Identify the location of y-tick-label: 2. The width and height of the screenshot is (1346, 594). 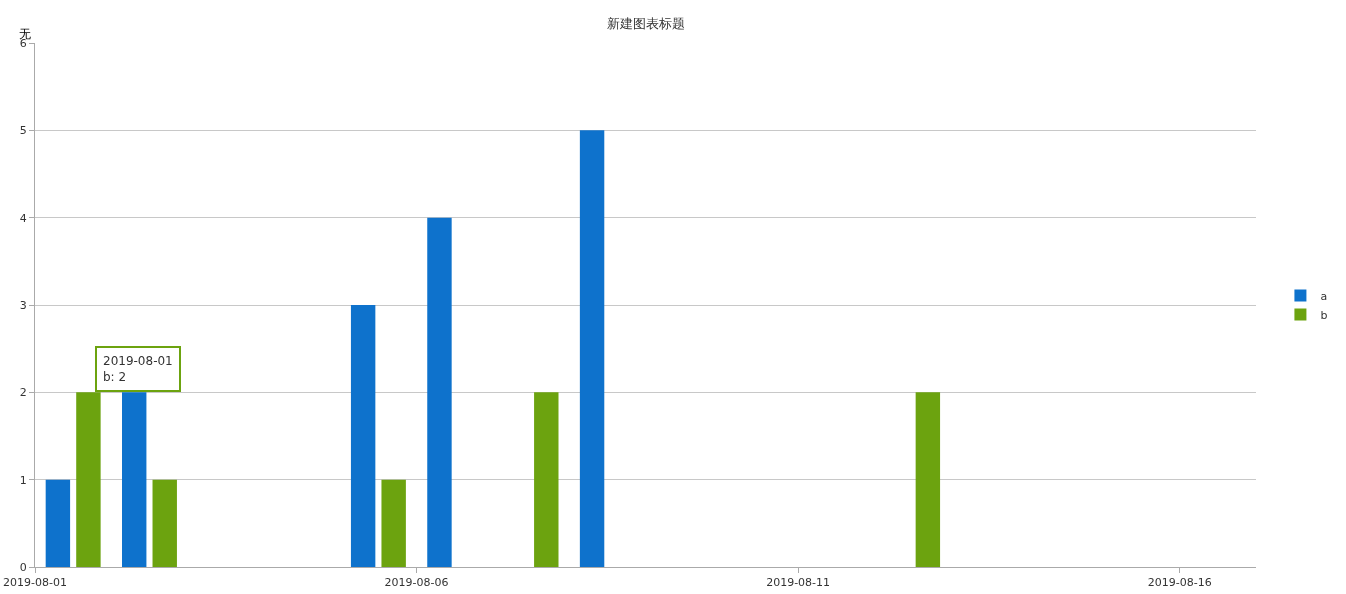
(23, 393).